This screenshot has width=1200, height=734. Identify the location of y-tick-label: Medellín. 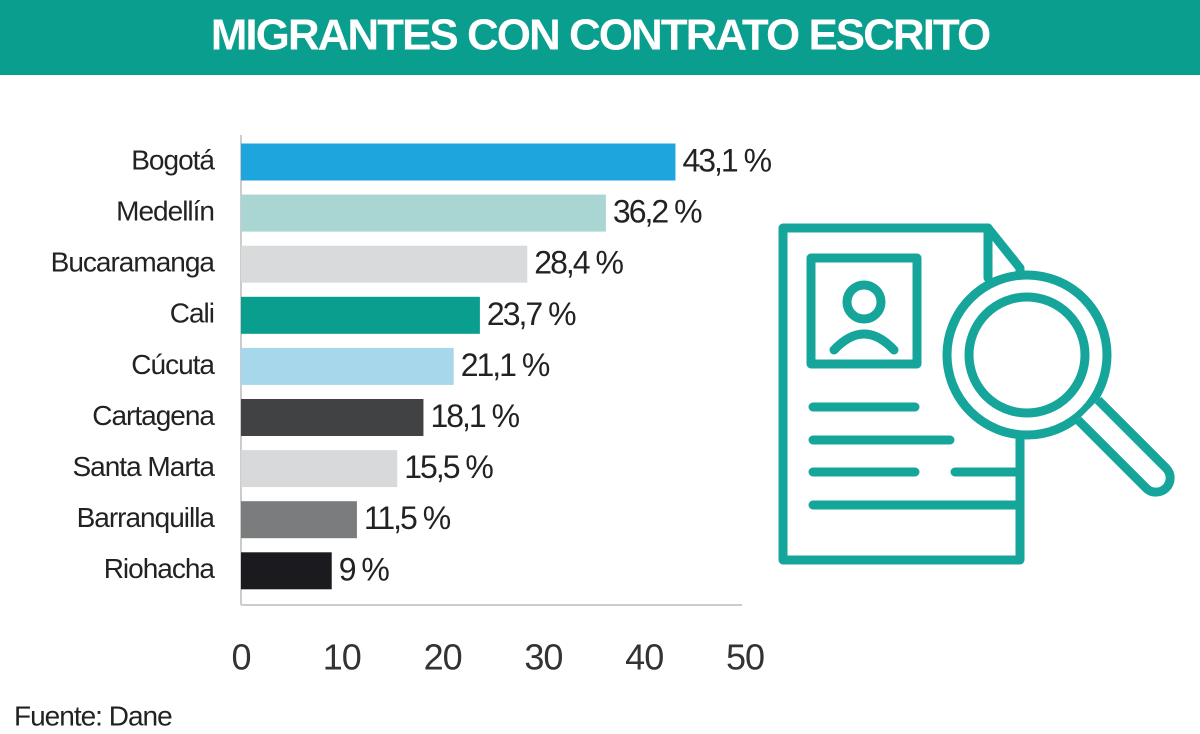
(165, 210).